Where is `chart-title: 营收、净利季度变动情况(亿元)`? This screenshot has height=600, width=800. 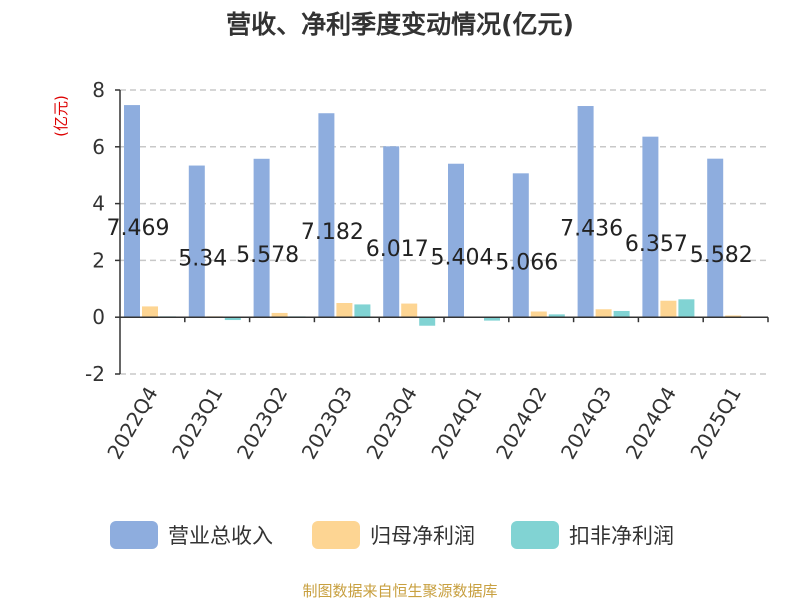
chart-title: 营收、净利季度变动情况(亿元) is located at coordinates (400, 24).